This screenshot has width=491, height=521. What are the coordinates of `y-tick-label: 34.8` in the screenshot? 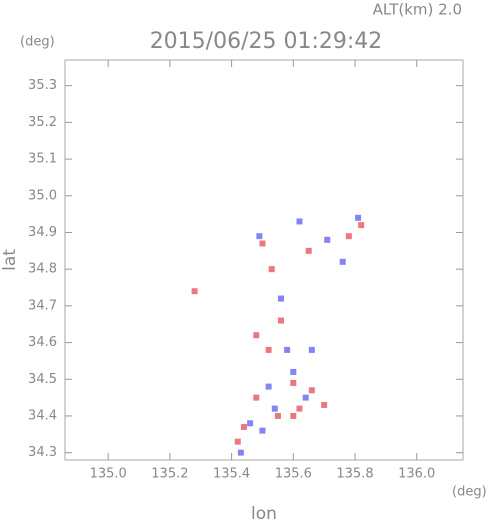 It's located at (42, 269).